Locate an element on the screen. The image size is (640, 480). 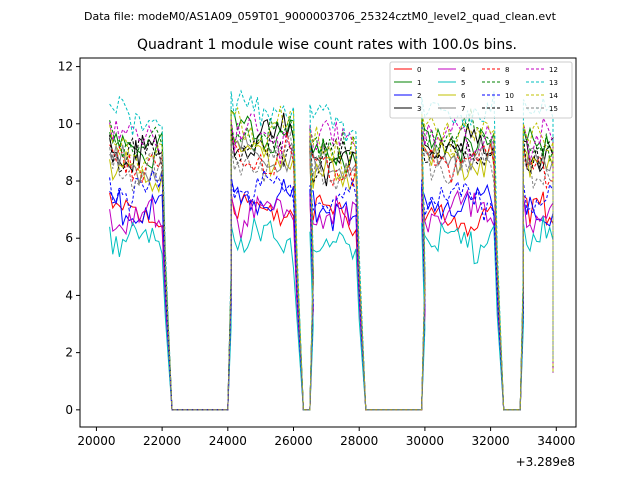
legend-label-4: 4 is located at coordinates (463, 70).